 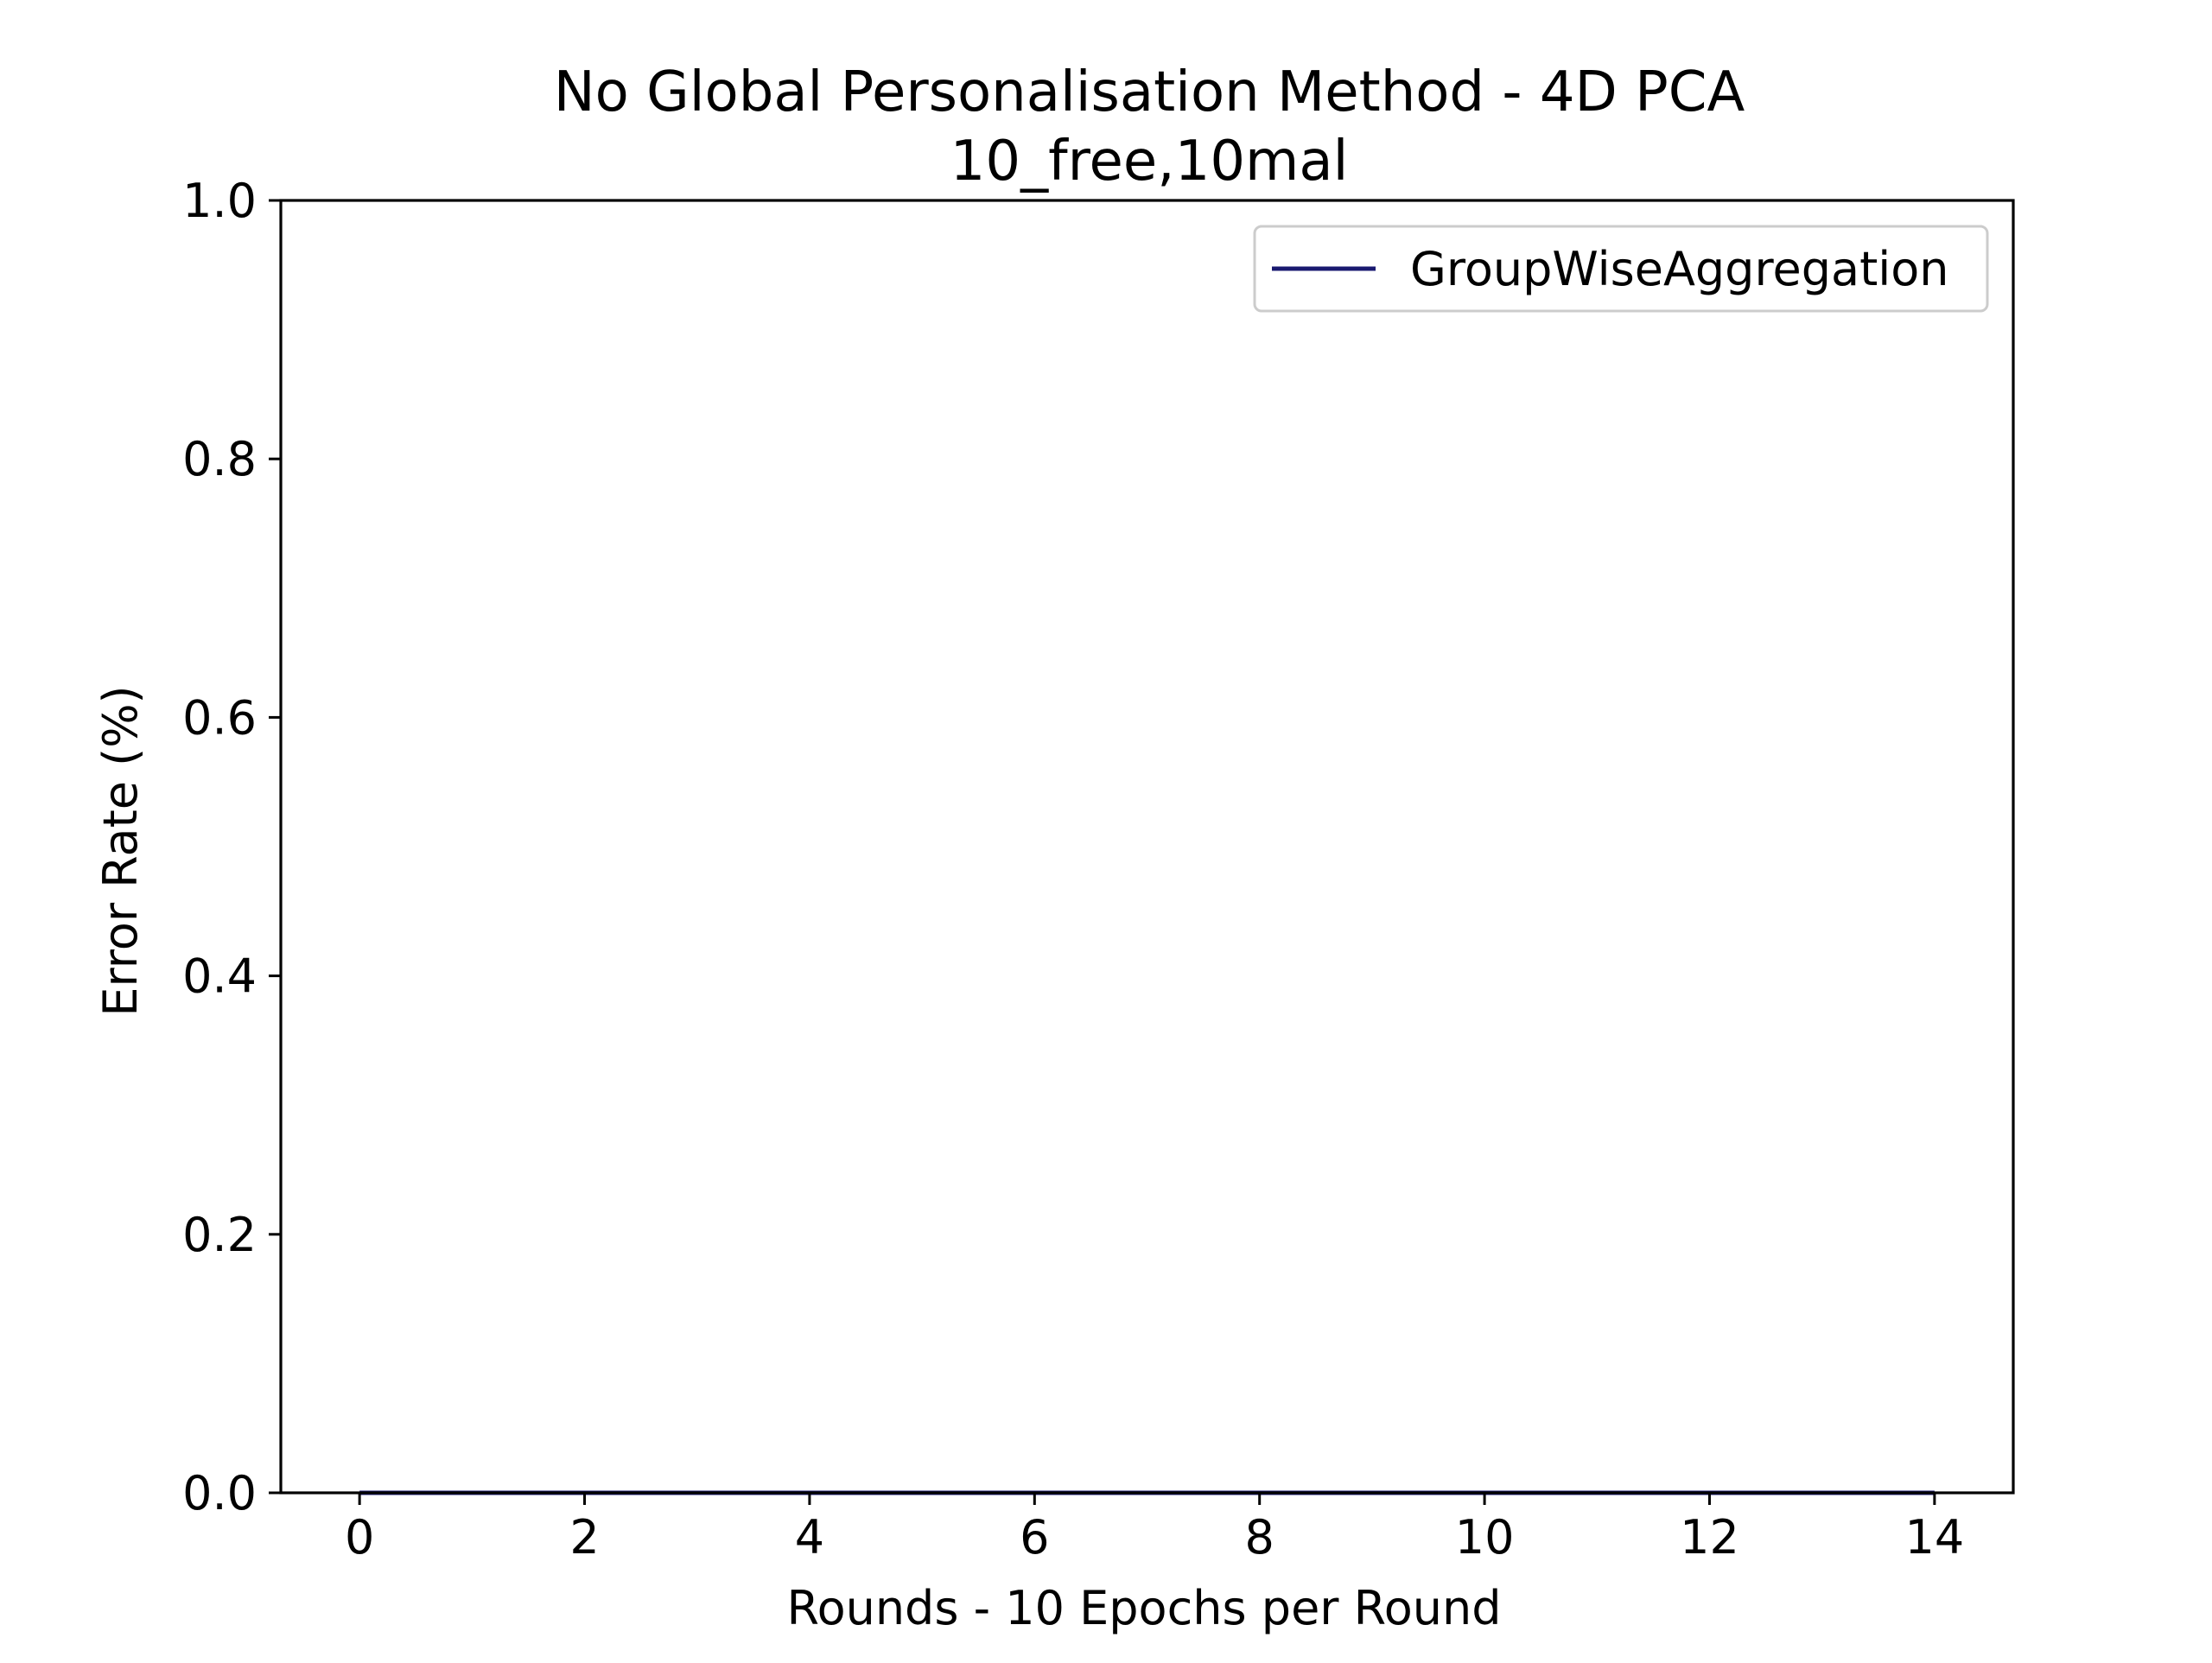 I want to click on y-tick-label: 0.0, so click(x=219, y=1493).